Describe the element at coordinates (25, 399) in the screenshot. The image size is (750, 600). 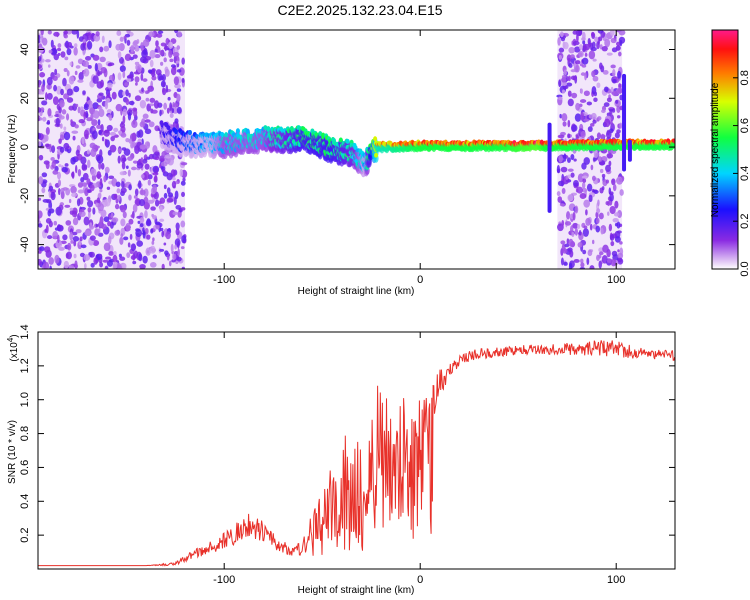
I see `snr-y-tick-label: 1.0` at that location.